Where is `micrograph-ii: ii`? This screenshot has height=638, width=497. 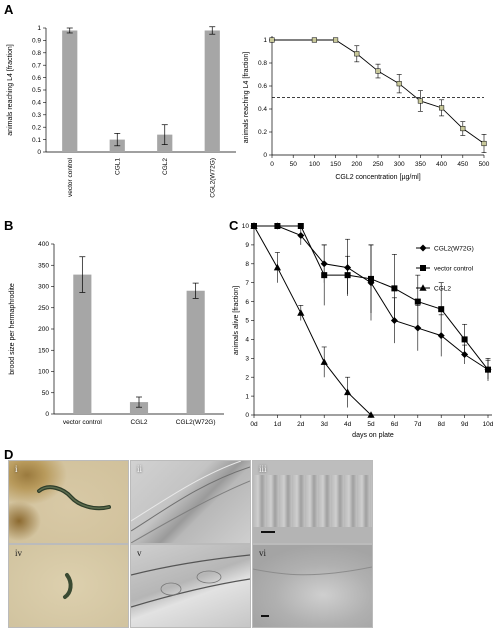 micrograph-ii: ii is located at coordinates (190, 502).